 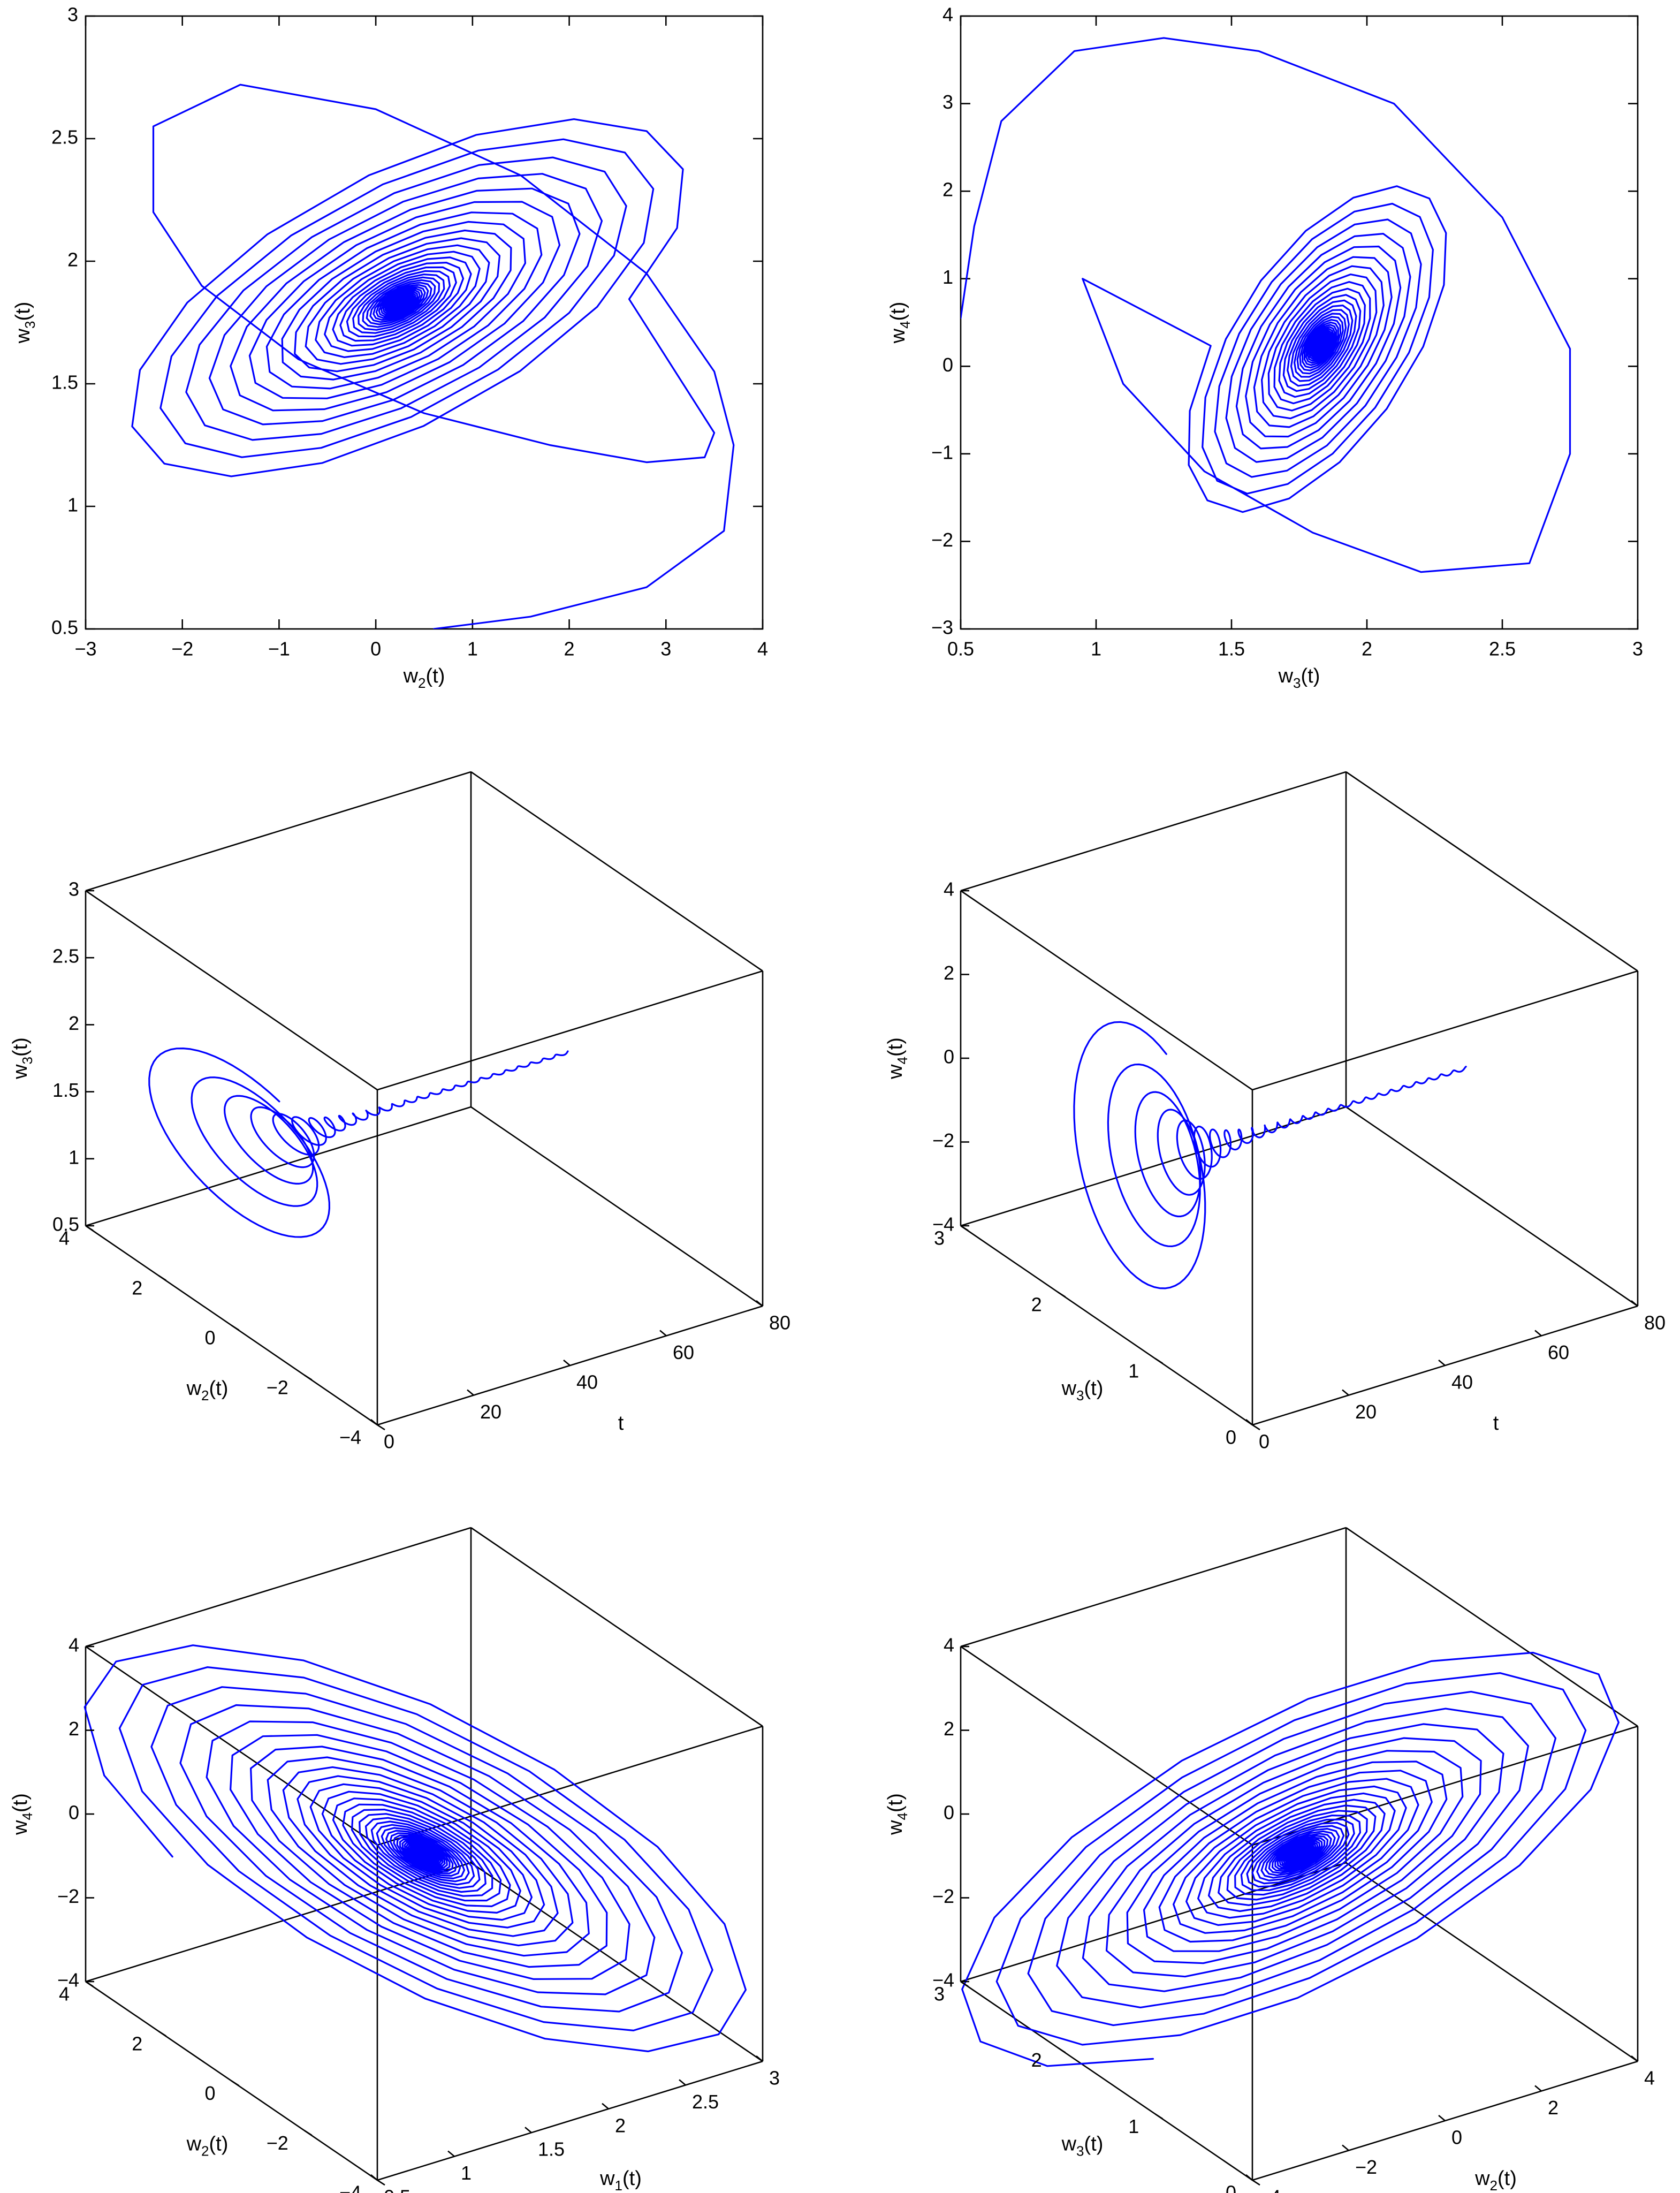 I want to click on x-axis-label: w3(t), so click(x=1299, y=678).